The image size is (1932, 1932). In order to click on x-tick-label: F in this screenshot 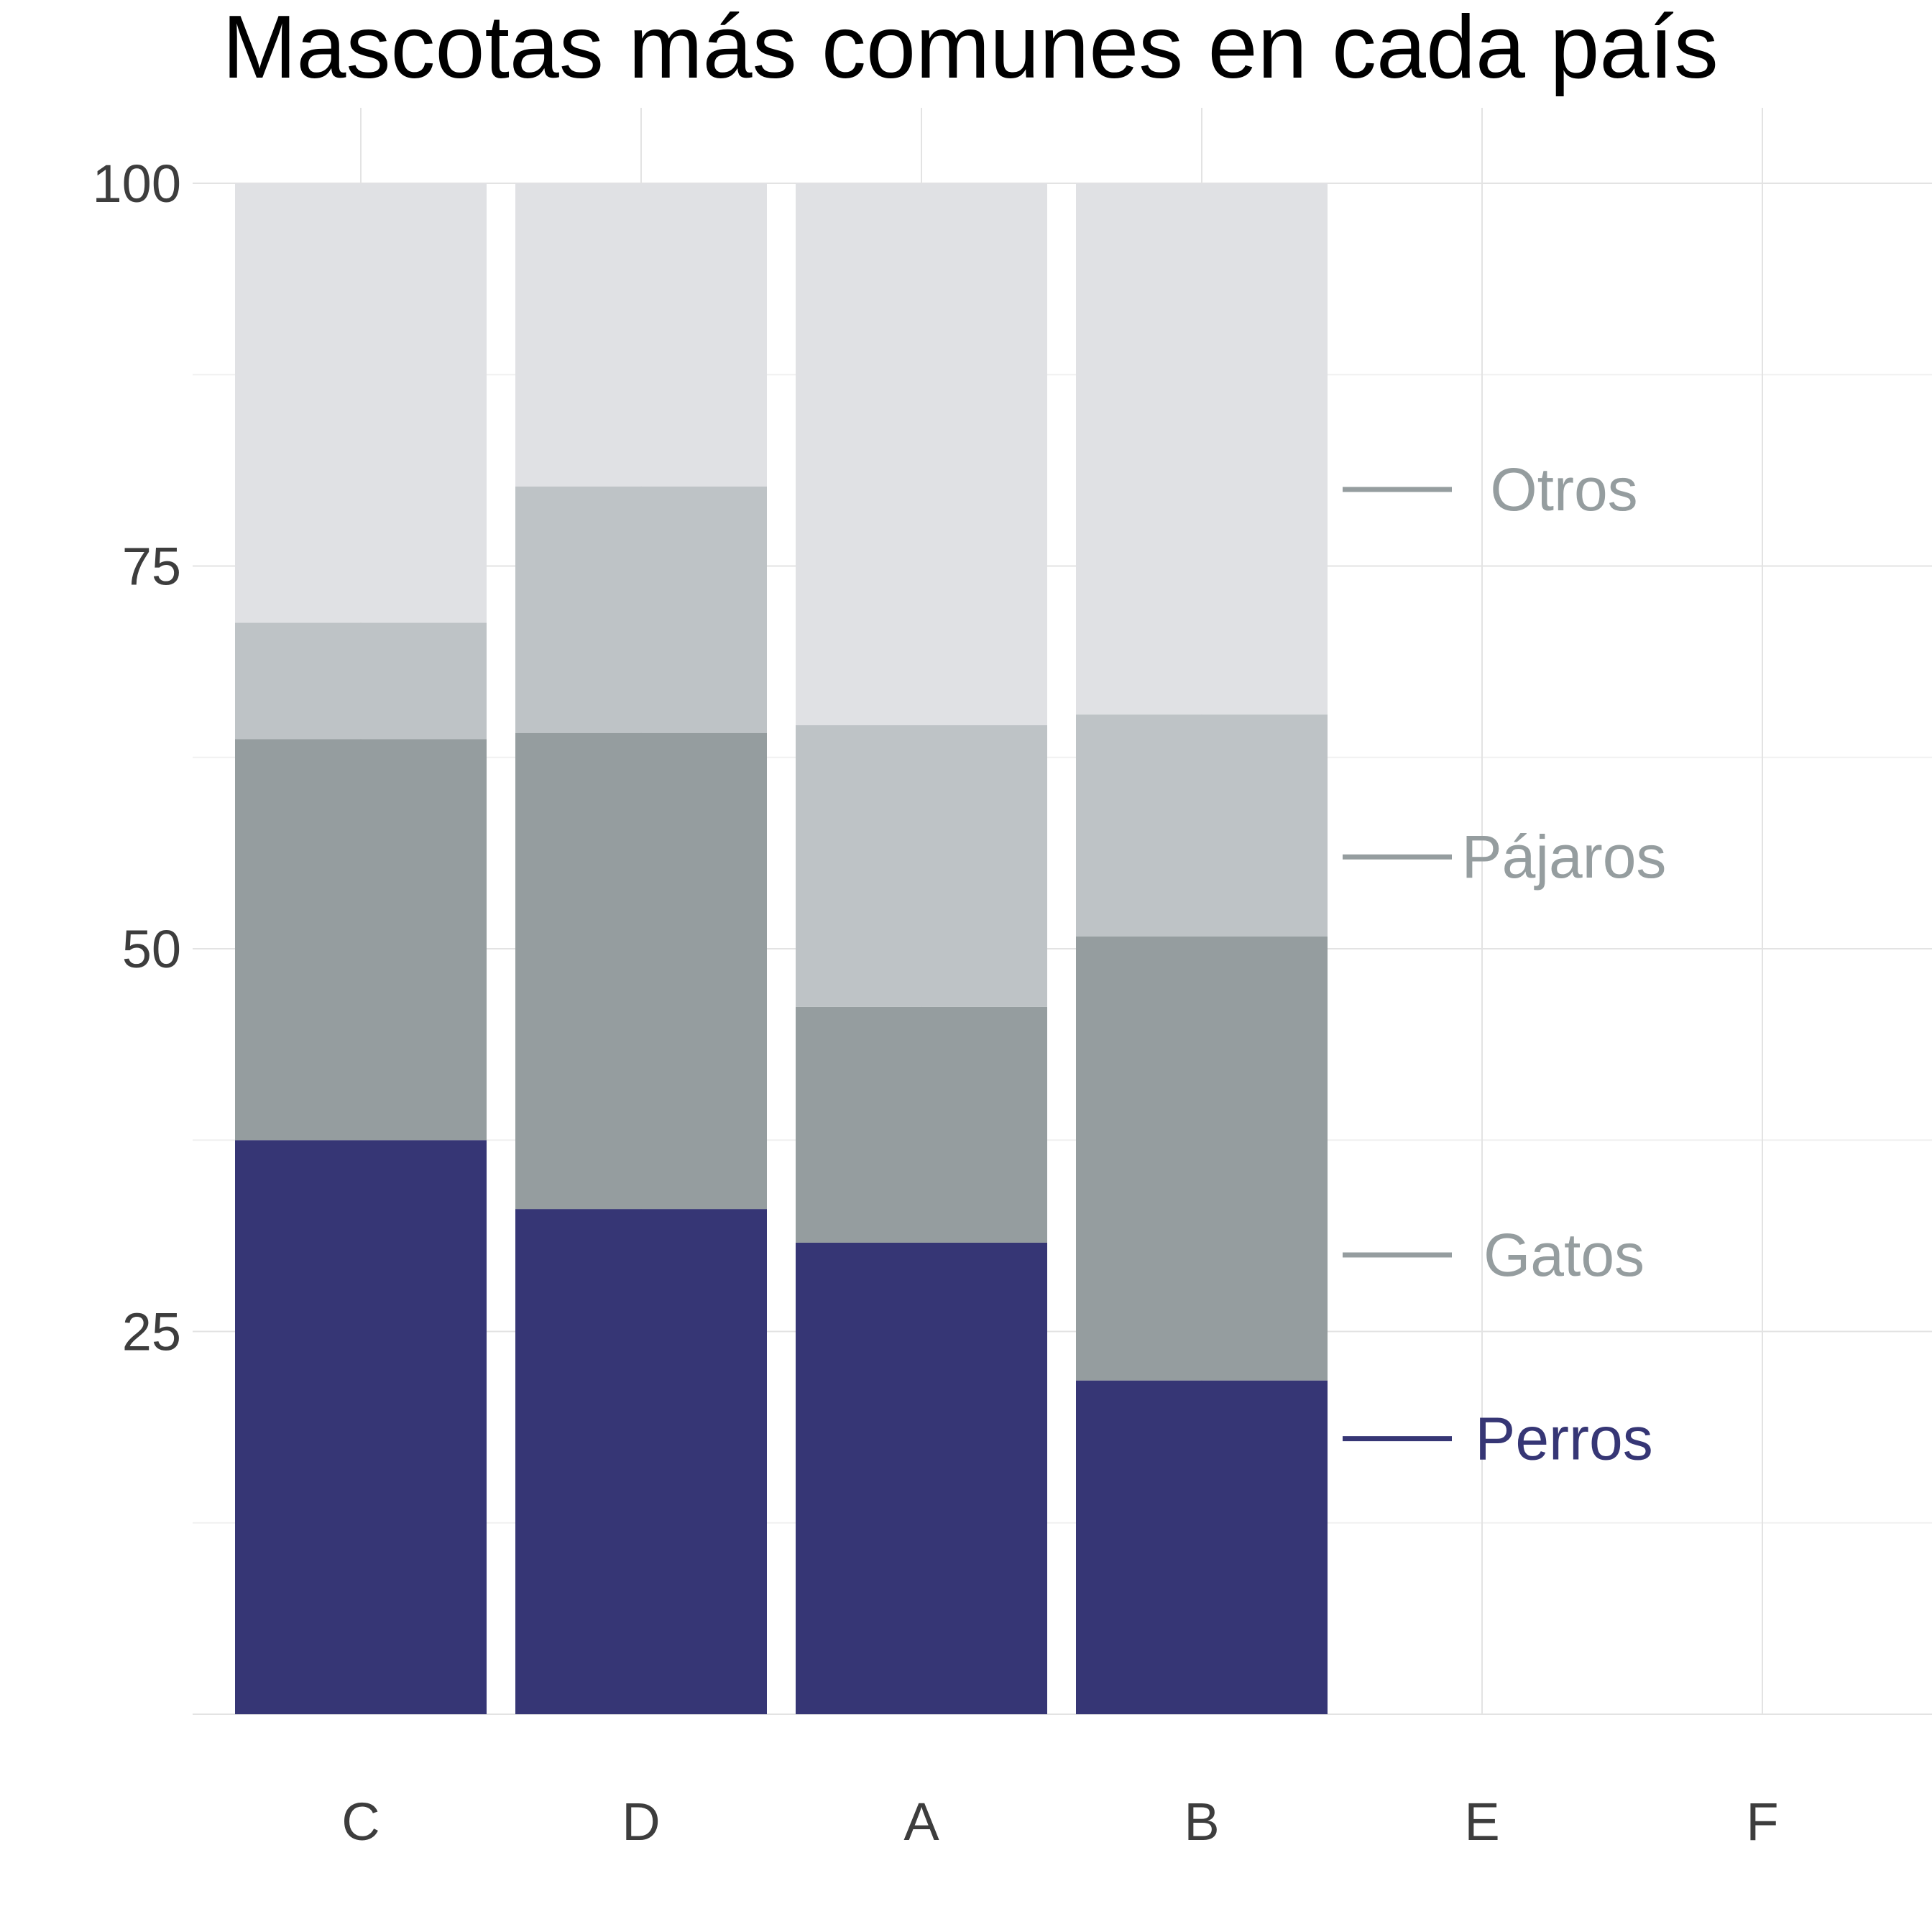, I will do `click(1762, 1822)`.